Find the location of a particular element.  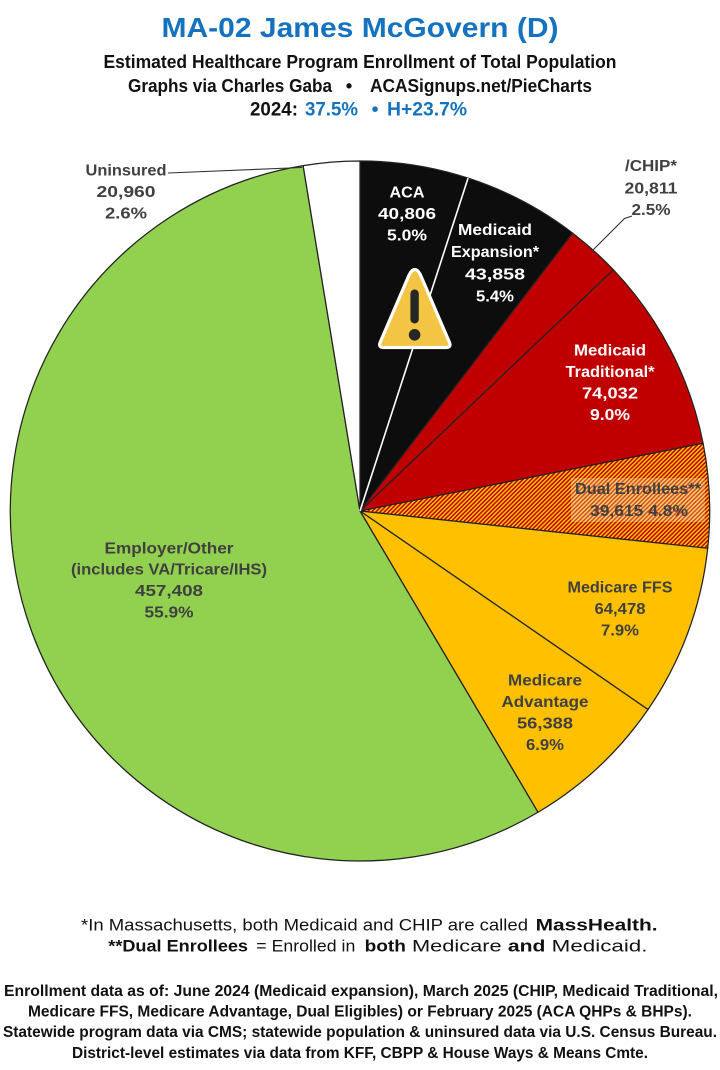

svg-text: 55.9% is located at coordinates (169, 613).